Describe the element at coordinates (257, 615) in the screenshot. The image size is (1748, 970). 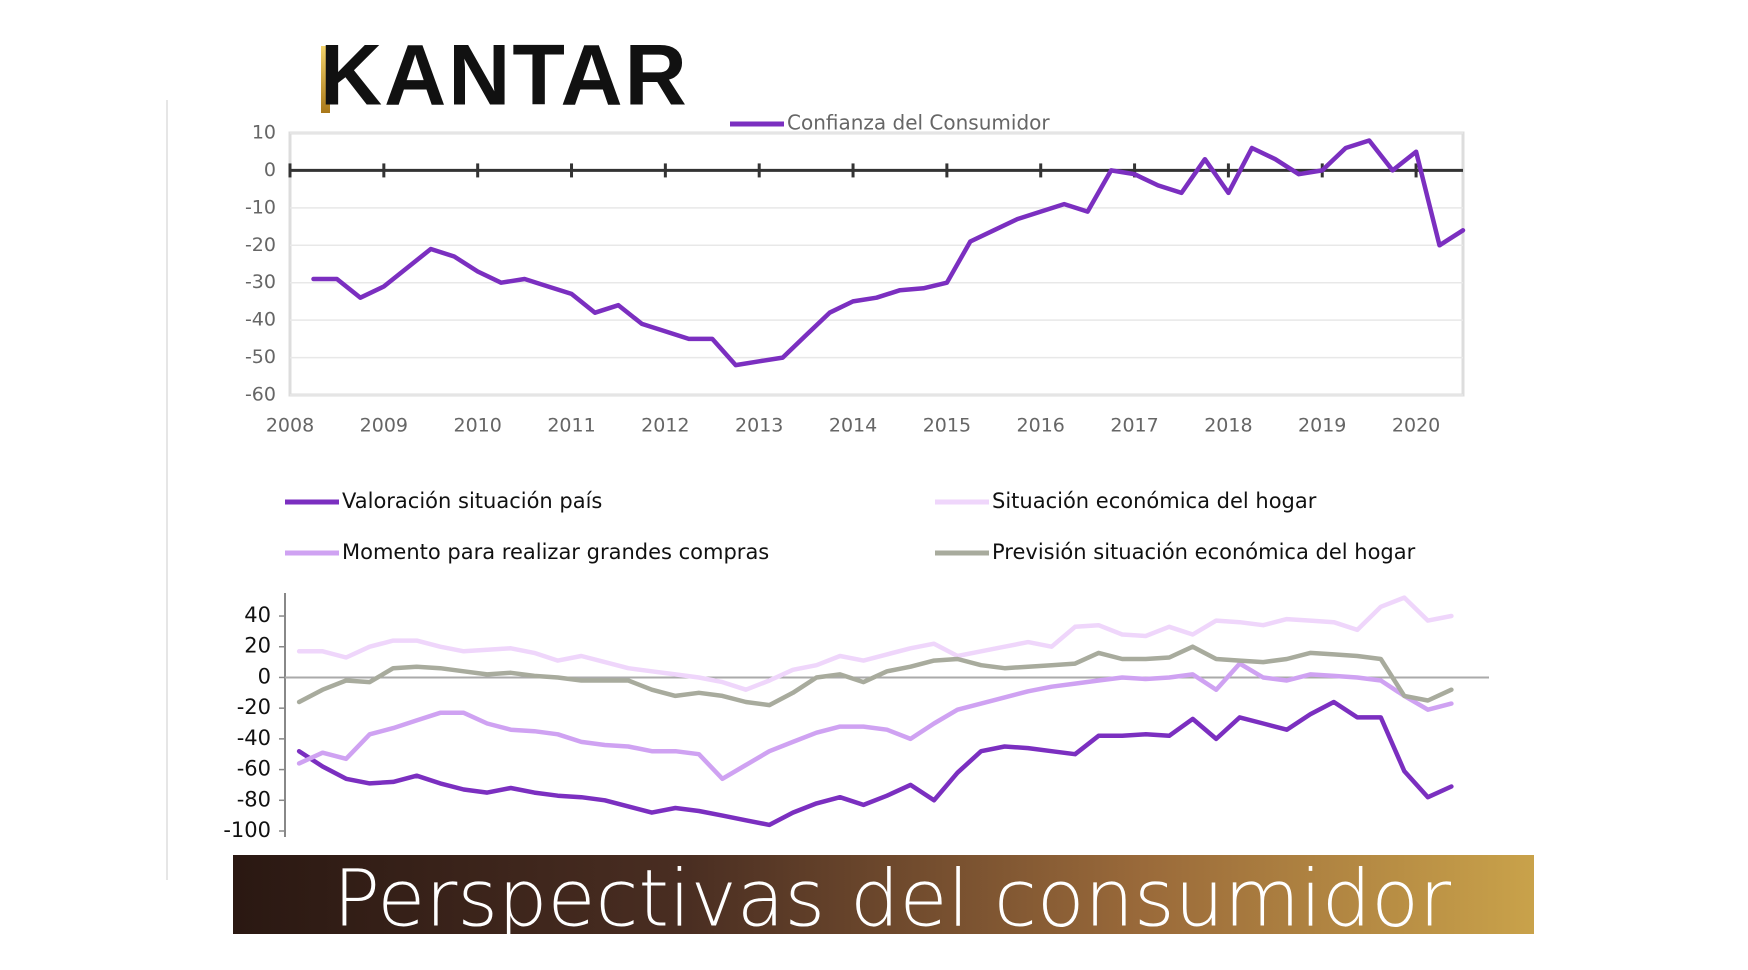
I see `y-tick-label: 40` at that location.